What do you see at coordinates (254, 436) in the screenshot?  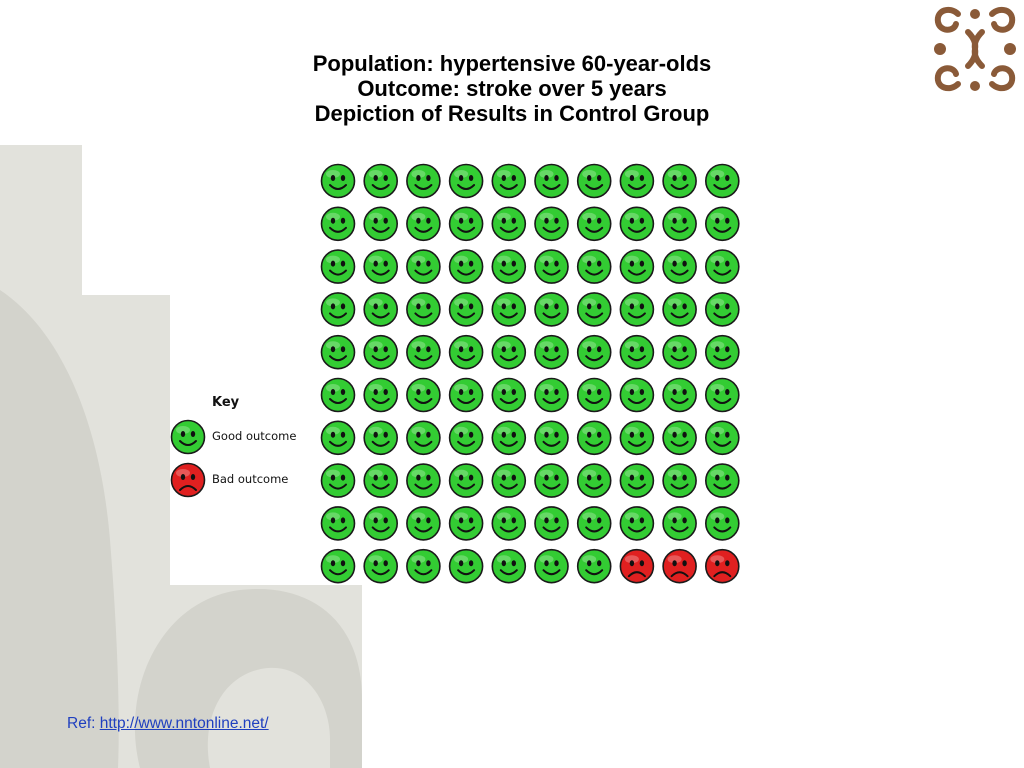 I see `legend-label-good: Good outcome` at bounding box center [254, 436].